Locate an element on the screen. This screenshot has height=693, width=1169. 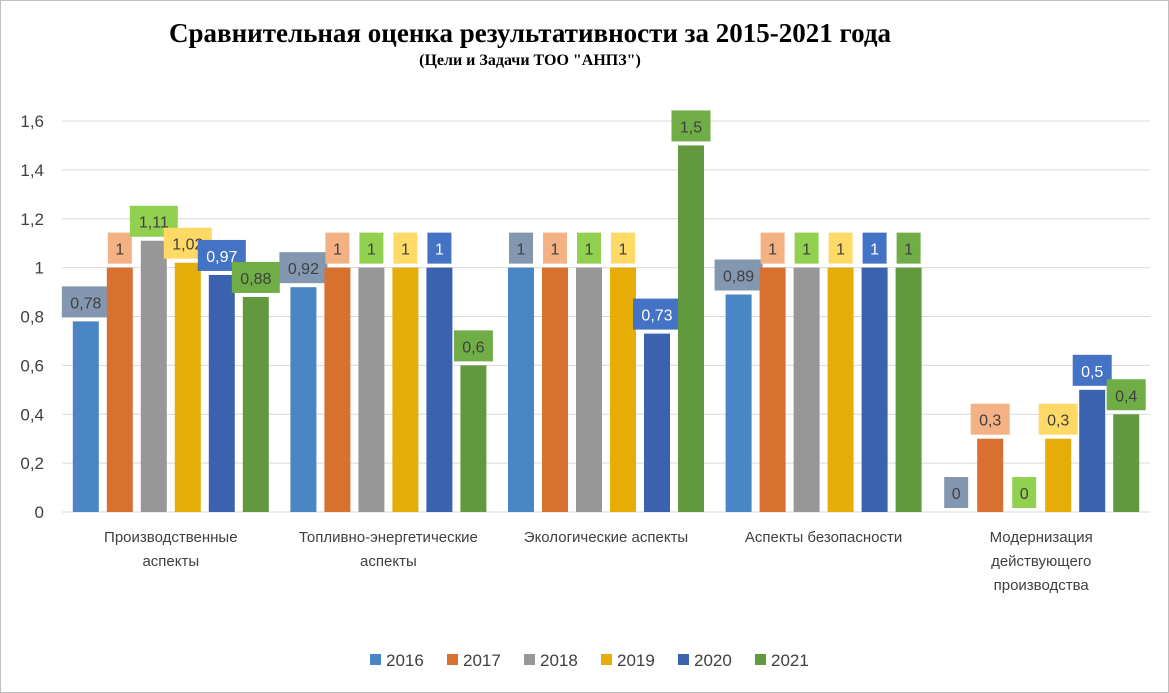
y-tick-label: 1,6 is located at coordinates (32, 121).